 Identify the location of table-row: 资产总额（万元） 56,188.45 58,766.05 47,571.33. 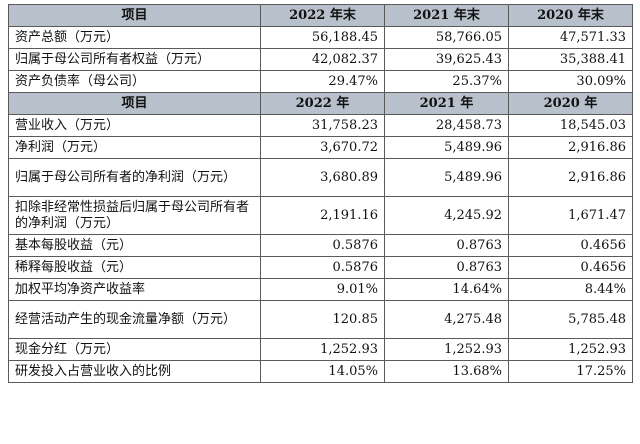
(320, 37).